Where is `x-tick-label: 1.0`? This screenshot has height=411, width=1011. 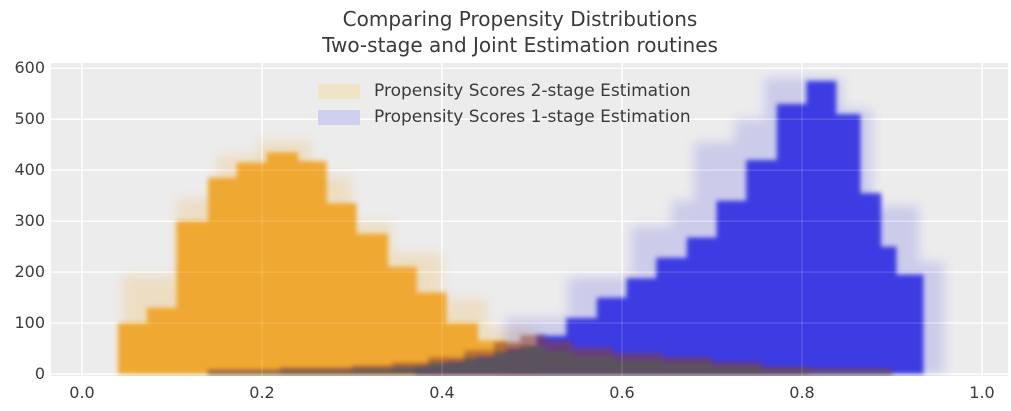 x-tick-label: 1.0 is located at coordinates (982, 392).